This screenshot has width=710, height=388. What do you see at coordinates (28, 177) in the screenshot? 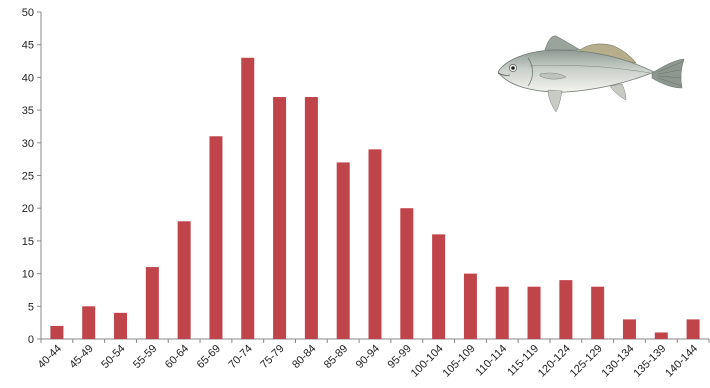
I see `y-tick-label: 25` at bounding box center [28, 177].